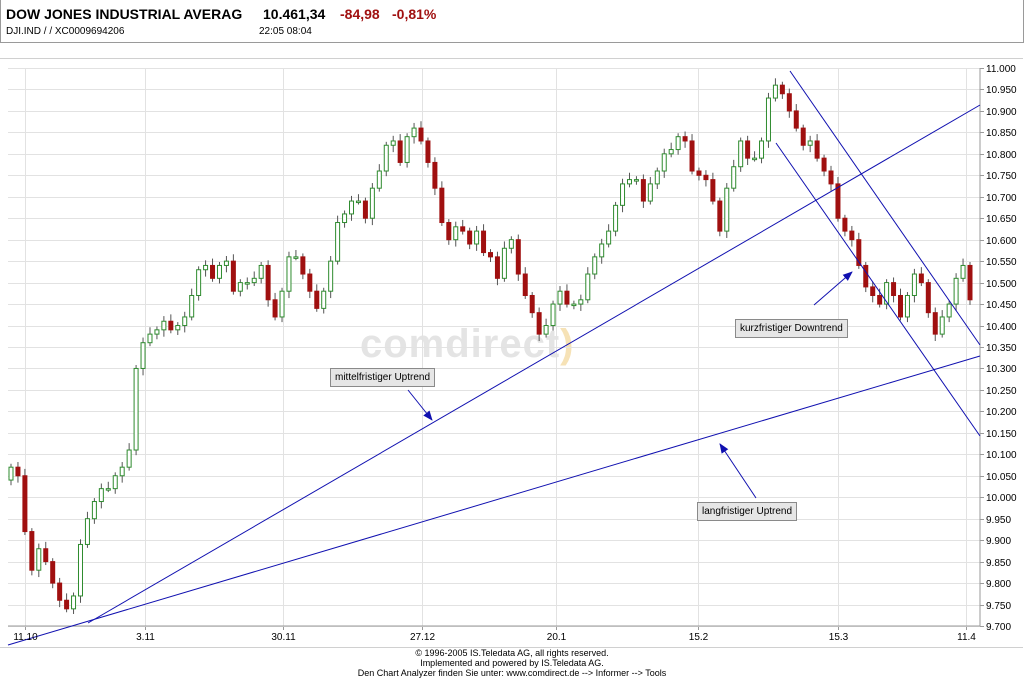 The height and width of the screenshot is (679, 1024). What do you see at coordinates (360, 14) in the screenshot?
I see `price-change: -84,98` at bounding box center [360, 14].